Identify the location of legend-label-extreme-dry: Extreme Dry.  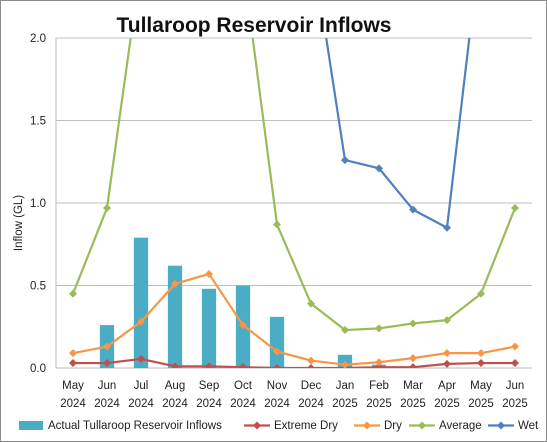
(306, 426).